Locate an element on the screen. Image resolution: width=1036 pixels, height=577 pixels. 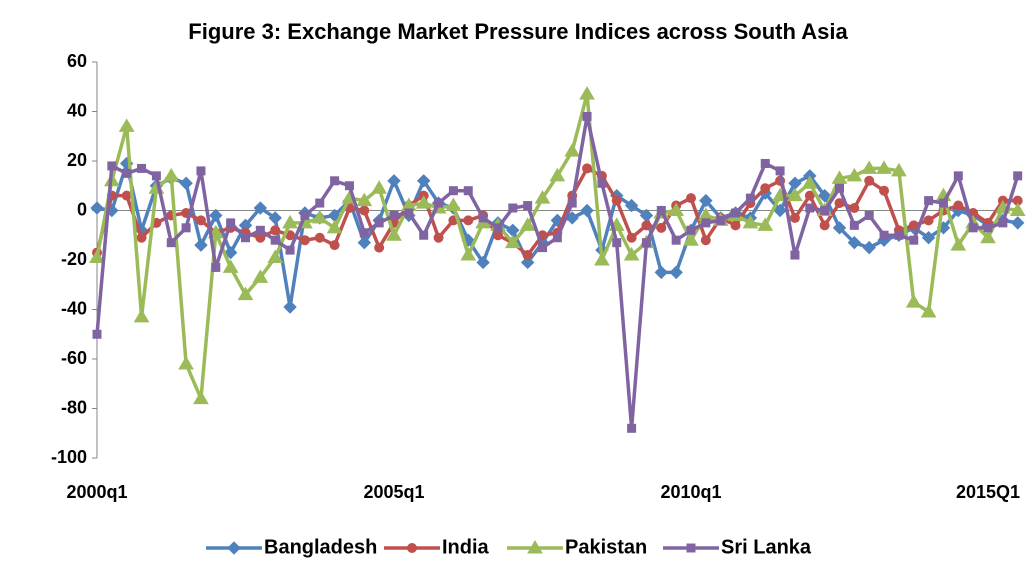
x-tick-label: 2015Q1 is located at coordinates (988, 492).